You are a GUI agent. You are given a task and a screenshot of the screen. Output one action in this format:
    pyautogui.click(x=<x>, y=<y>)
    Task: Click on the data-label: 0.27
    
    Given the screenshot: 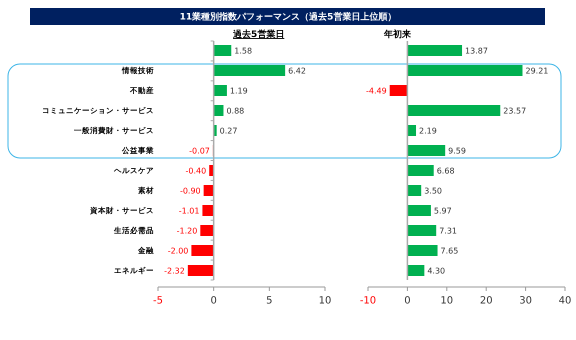 What is the action you would take?
    pyautogui.click(x=229, y=131)
    